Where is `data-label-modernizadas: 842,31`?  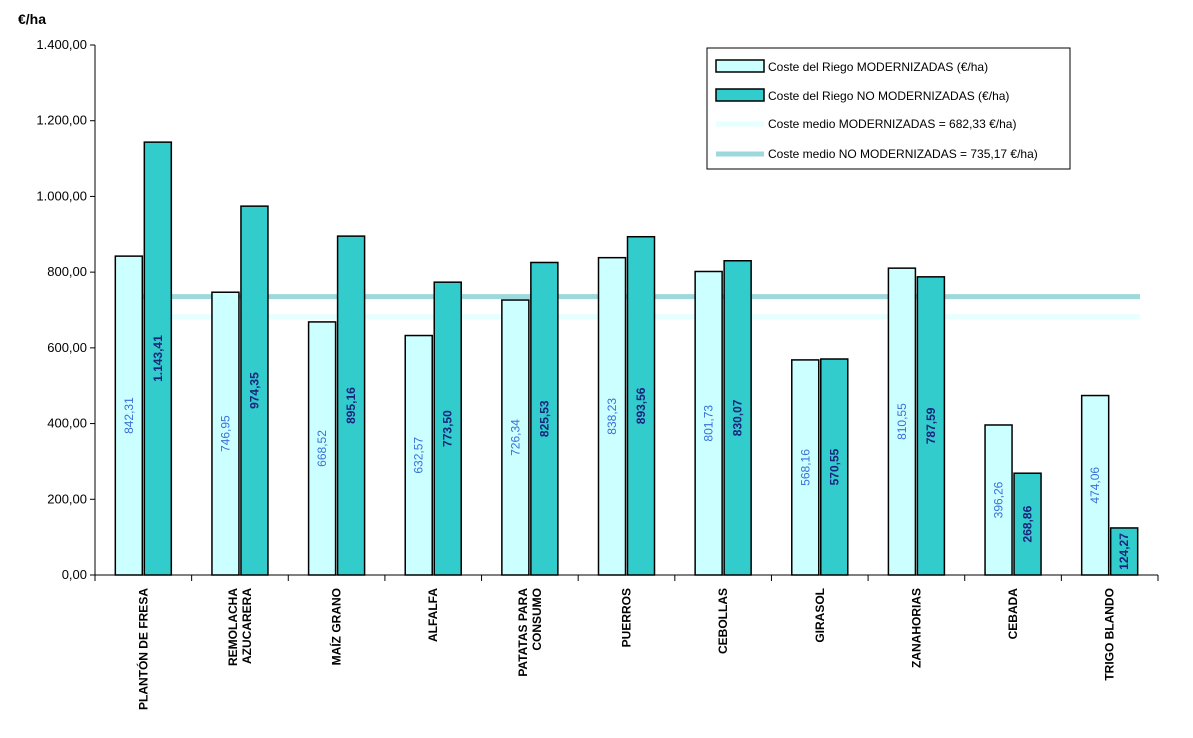 data-label-modernizadas: 842,31 is located at coordinates (129, 415).